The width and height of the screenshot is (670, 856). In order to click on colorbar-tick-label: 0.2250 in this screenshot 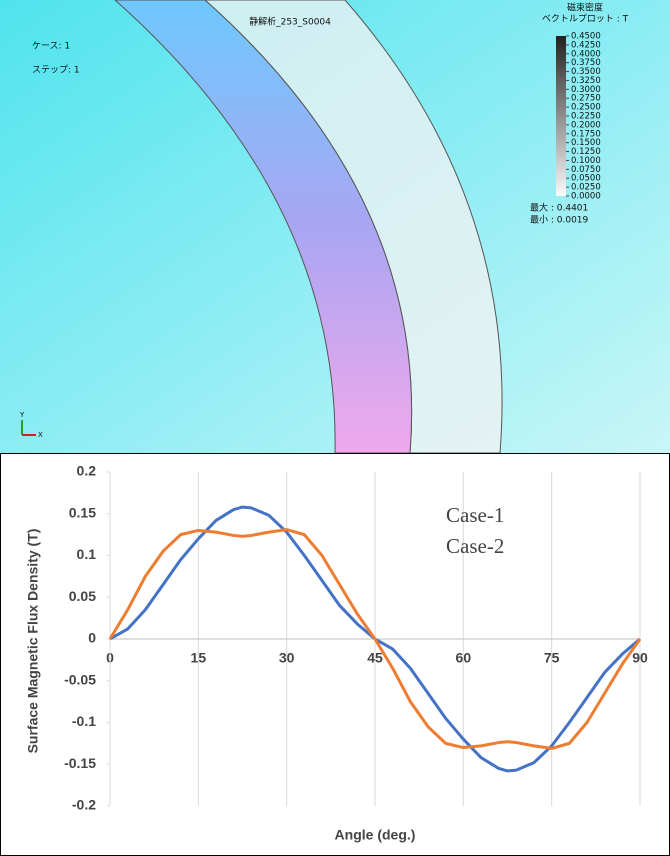, I will do `click(586, 117)`.